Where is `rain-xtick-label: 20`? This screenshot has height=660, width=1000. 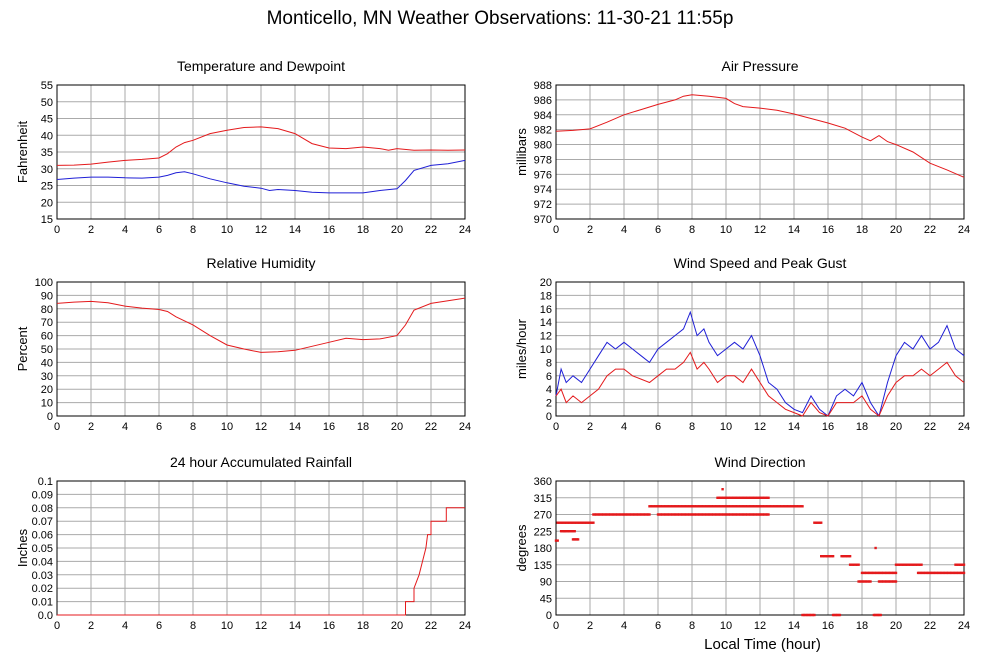
rain-xtick-label: 20 is located at coordinates (397, 626).